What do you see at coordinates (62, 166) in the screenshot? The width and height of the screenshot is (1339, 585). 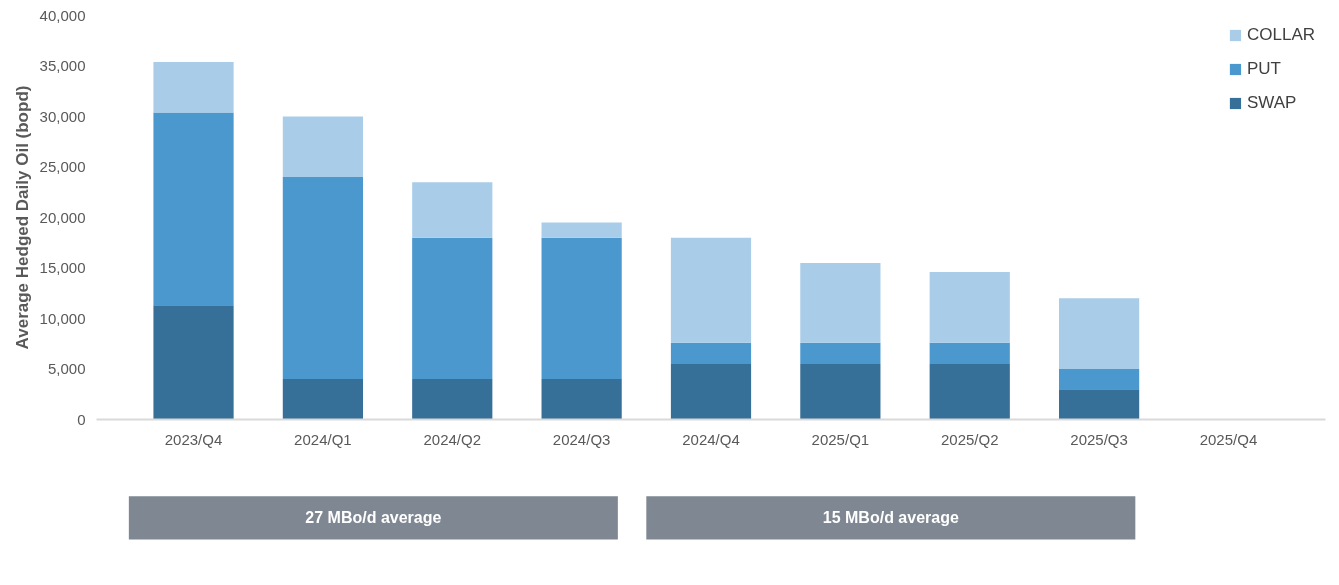 I see `y-tick-label: 25,000` at bounding box center [62, 166].